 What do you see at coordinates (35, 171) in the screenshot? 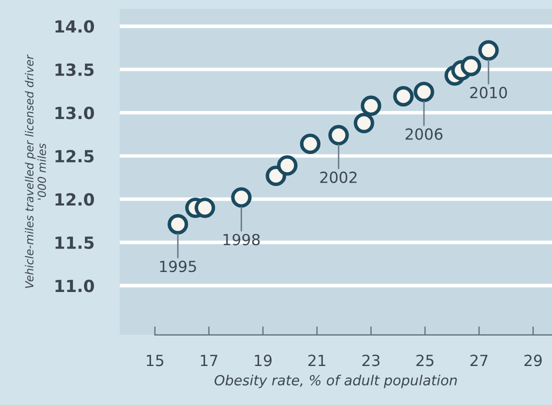
I see `y-axis-title: Vehicle-miles travelled per licensed driver '000 miles` at bounding box center [35, 171].